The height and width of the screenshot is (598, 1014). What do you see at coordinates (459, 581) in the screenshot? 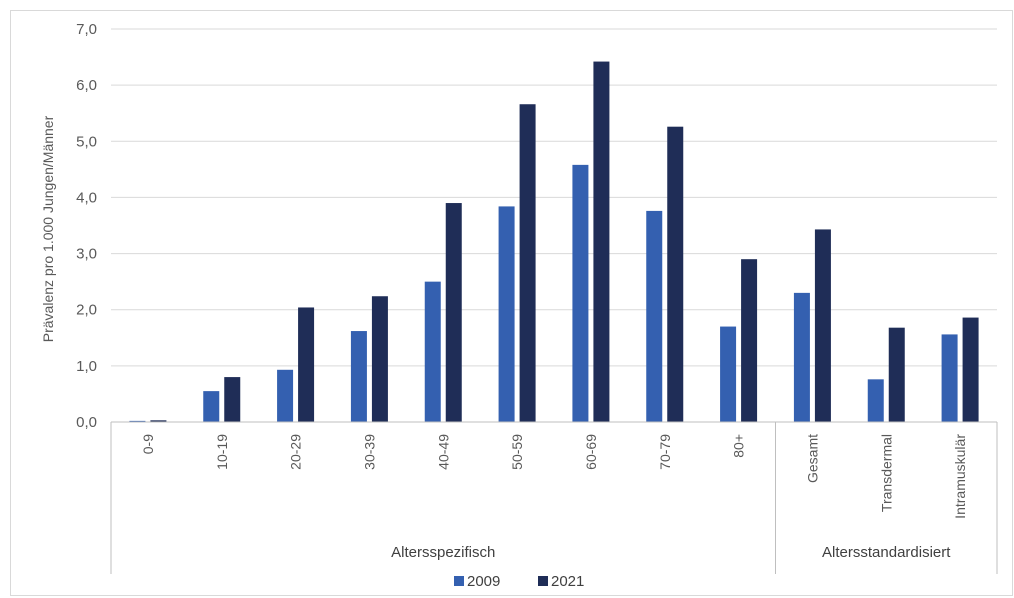
I see `legend-swatch-2009` at bounding box center [459, 581].